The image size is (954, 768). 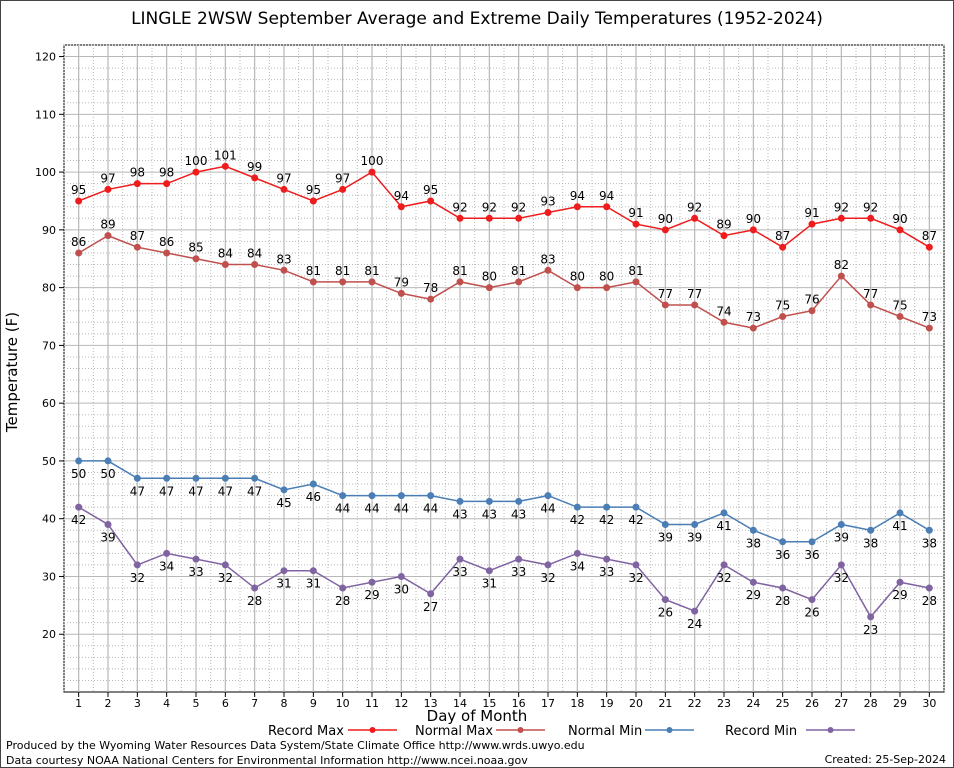 What do you see at coordinates (885, 759) in the screenshot?
I see `created-date: Created: 25-Sep-2024` at bounding box center [885, 759].